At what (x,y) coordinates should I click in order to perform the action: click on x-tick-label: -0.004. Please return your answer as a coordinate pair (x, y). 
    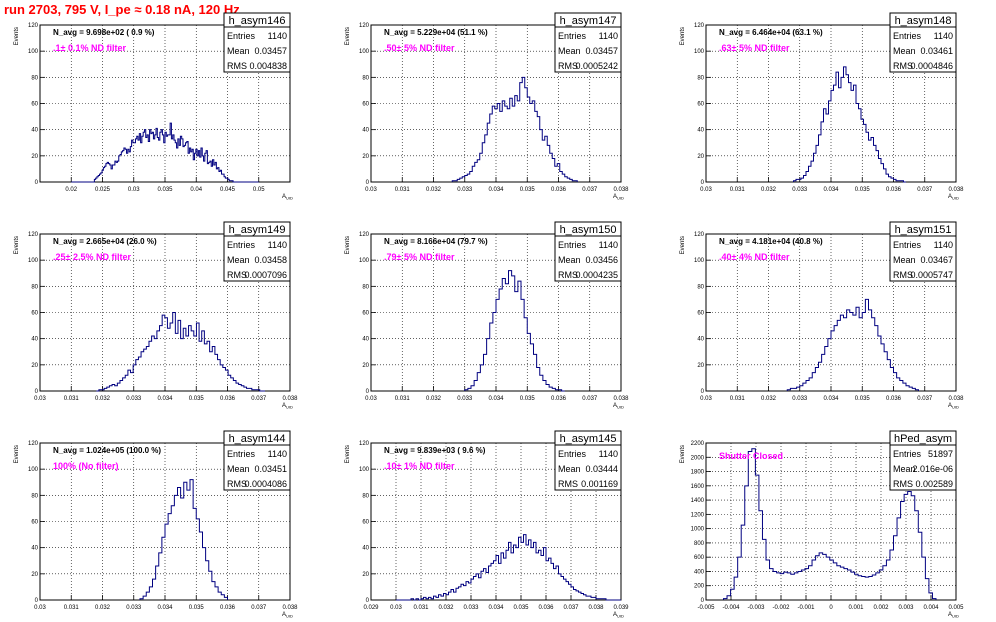
    Looking at the image, I should click on (731, 608).